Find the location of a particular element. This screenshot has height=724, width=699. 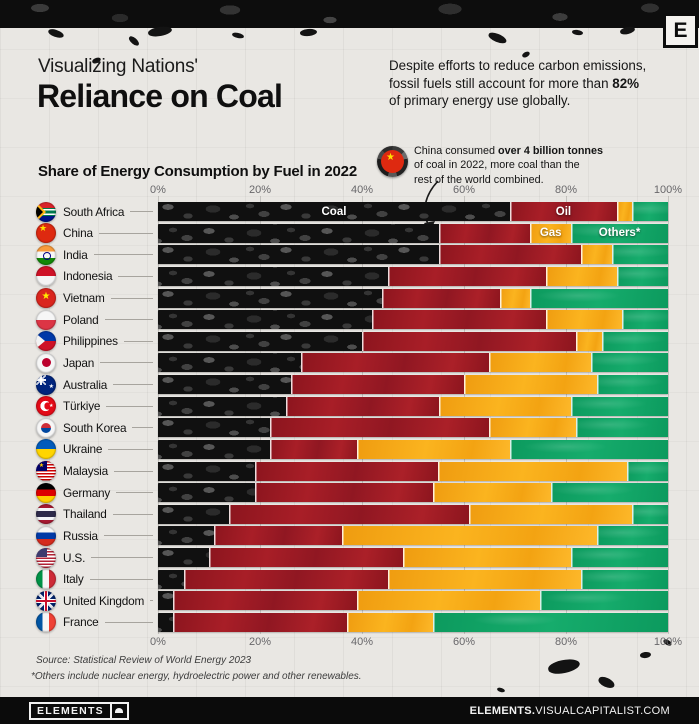

annotation-line2: of coal in 2022, more coal than the is located at coordinates (497, 165).